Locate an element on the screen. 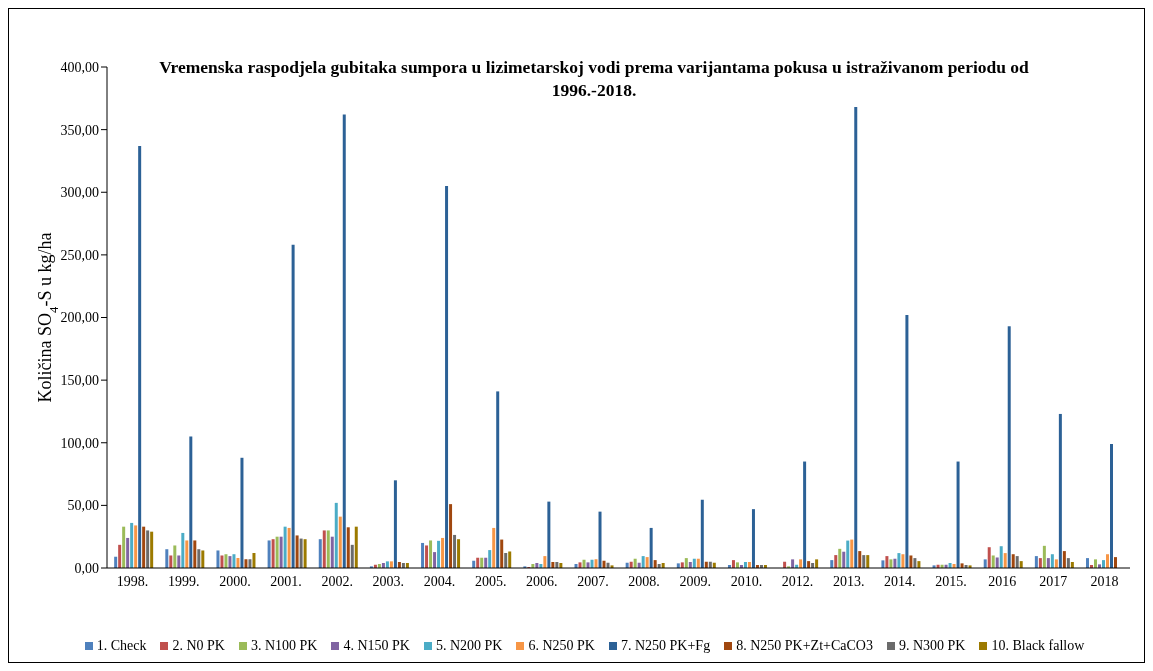 The height and width of the screenshot is (671, 1153). legend-label: 4. N150 PK is located at coordinates (376, 646).